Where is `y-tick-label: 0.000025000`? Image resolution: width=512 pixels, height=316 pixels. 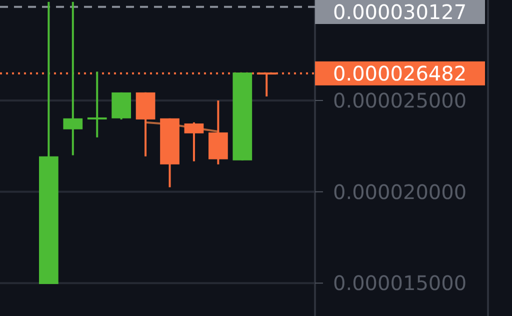
y-tick-label: 0.000025000 is located at coordinates (400, 100).